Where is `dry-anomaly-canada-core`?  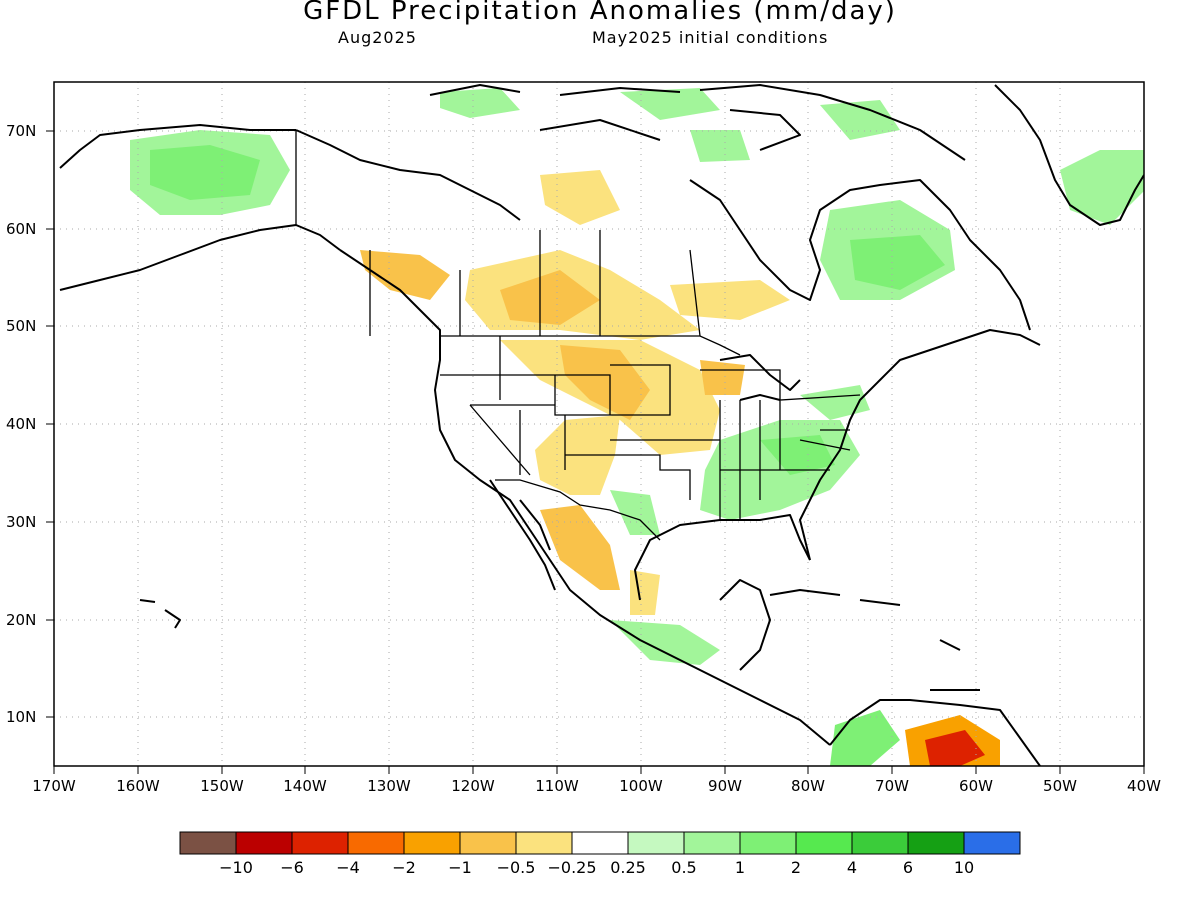
dry-anomaly-canada-core is located at coordinates (550, 297).